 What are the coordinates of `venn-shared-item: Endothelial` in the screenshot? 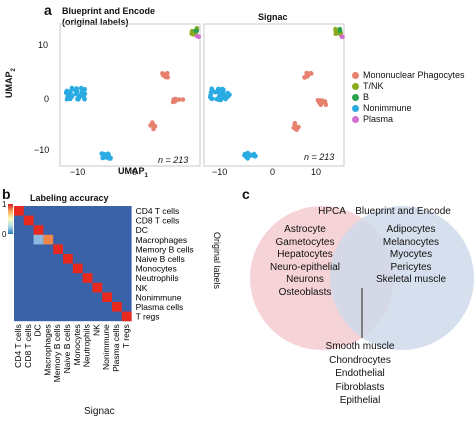 It's located at (360, 373).